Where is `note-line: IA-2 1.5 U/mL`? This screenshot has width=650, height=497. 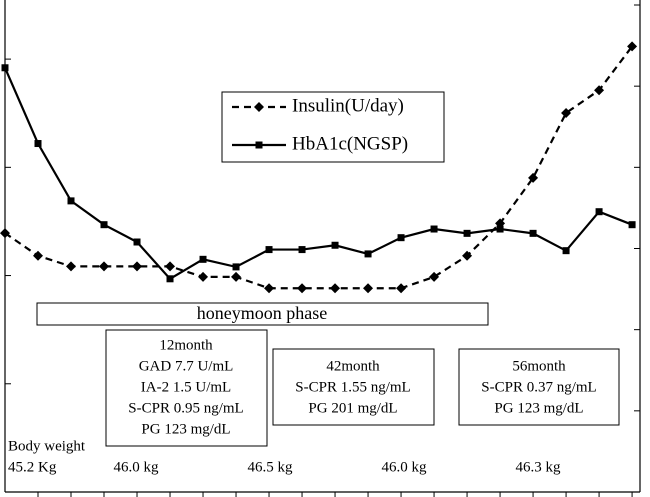
note-line: IA-2 1.5 U/mL is located at coordinates (186, 387).